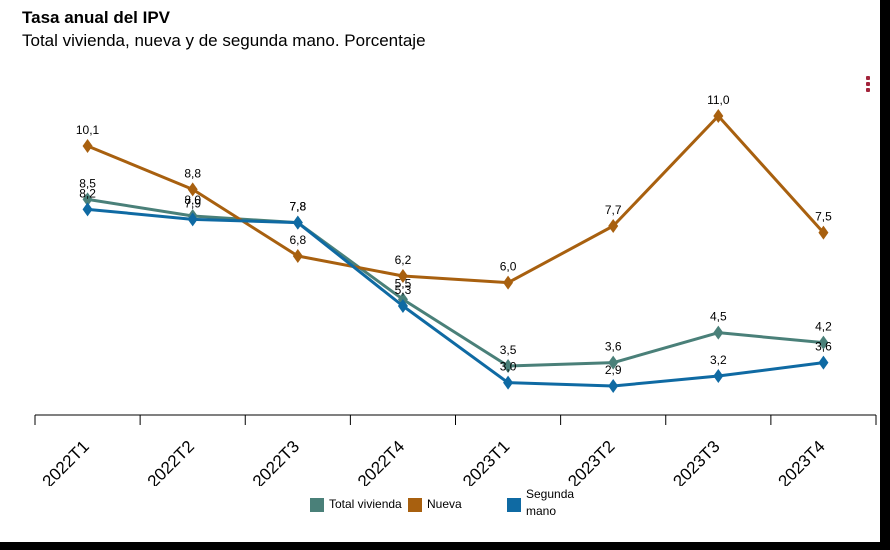  I want to click on legend-label-nueva: Nueva, so click(444, 504).